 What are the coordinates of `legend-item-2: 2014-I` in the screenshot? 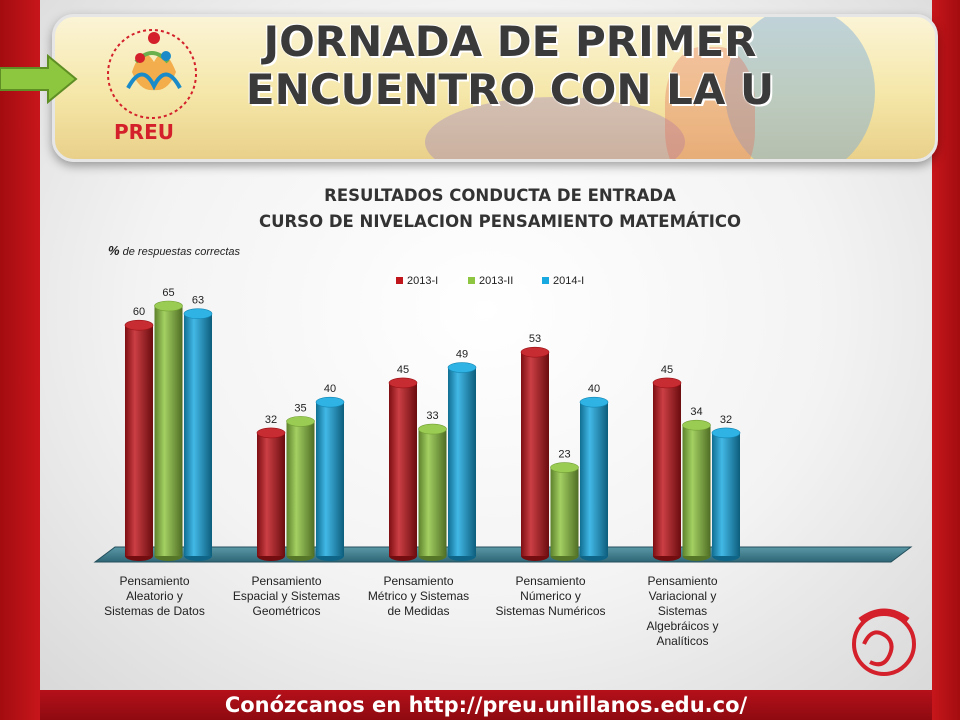 It's located at (563, 281).